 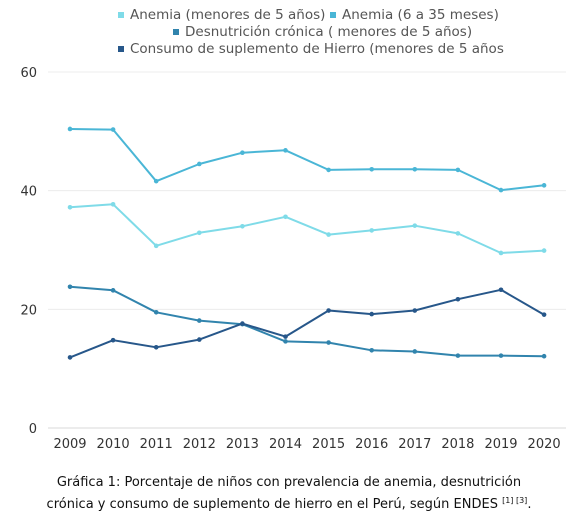 What do you see at coordinates (156, 444) in the screenshot?
I see `x-tick-label: 2011` at bounding box center [156, 444].